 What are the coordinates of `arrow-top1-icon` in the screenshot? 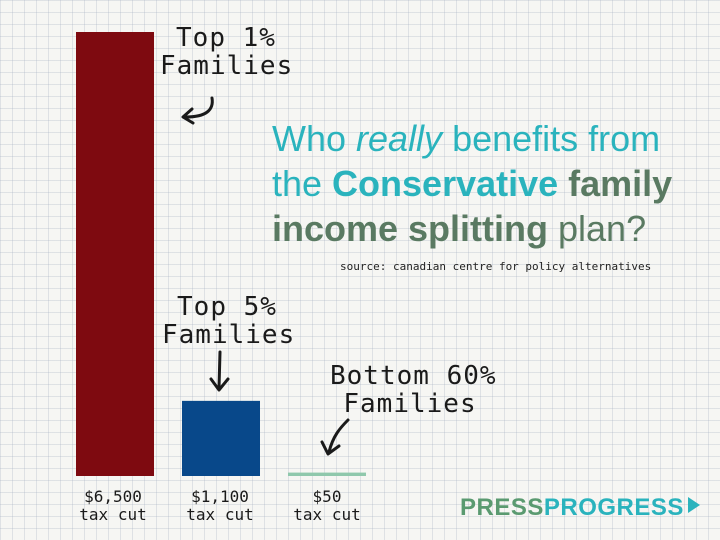 It's located at (197, 110).